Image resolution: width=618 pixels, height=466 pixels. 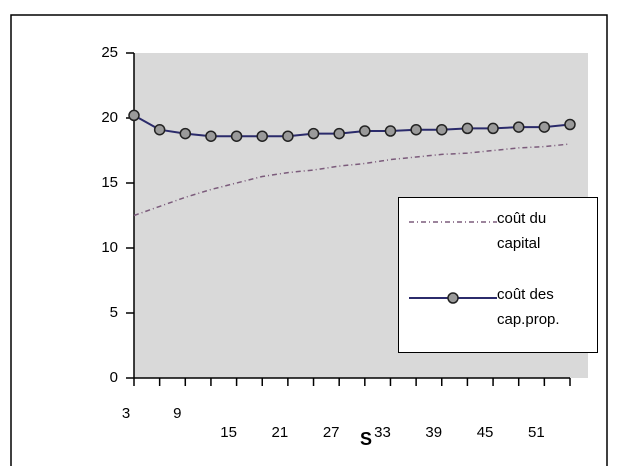 What do you see at coordinates (366, 439) in the screenshot?
I see `x-axis-label: S` at bounding box center [366, 439].